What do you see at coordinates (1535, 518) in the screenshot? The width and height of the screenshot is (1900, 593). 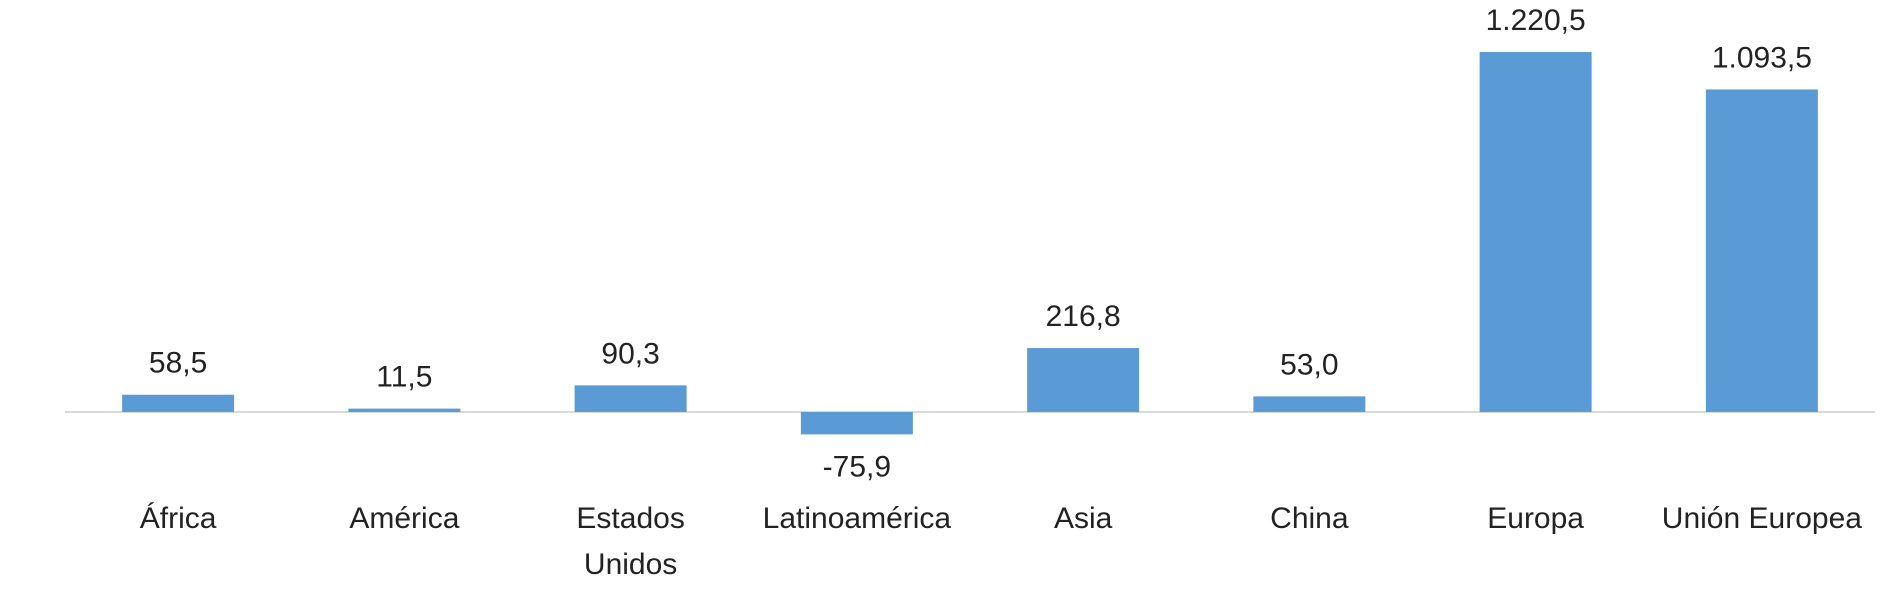 I see `x-tick-label: Europa` at bounding box center [1535, 518].